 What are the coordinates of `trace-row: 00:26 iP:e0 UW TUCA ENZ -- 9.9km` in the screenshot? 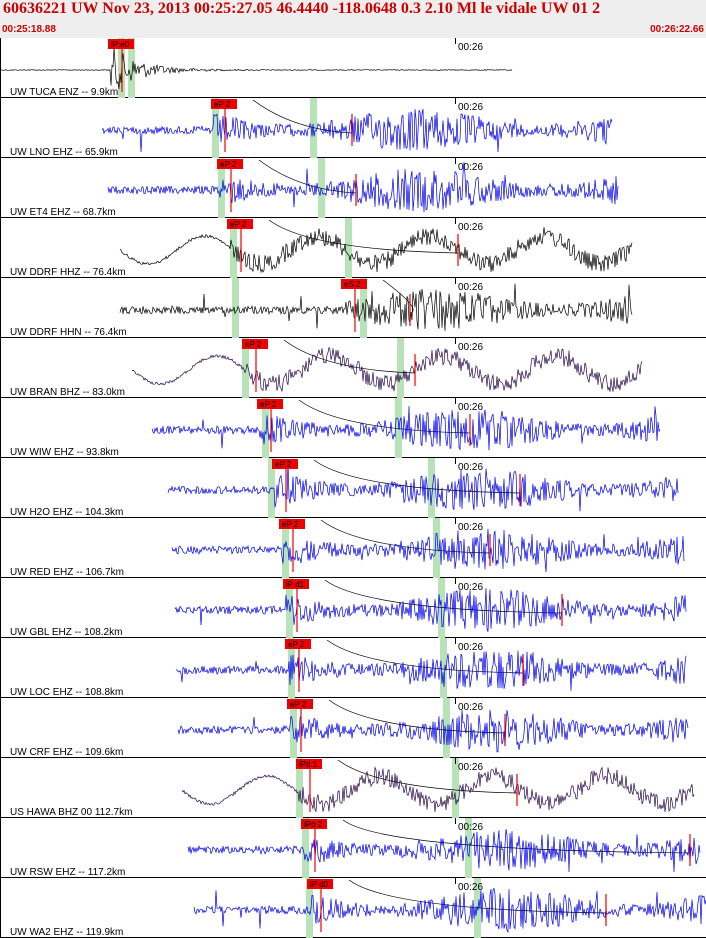 It's located at (353, 68).